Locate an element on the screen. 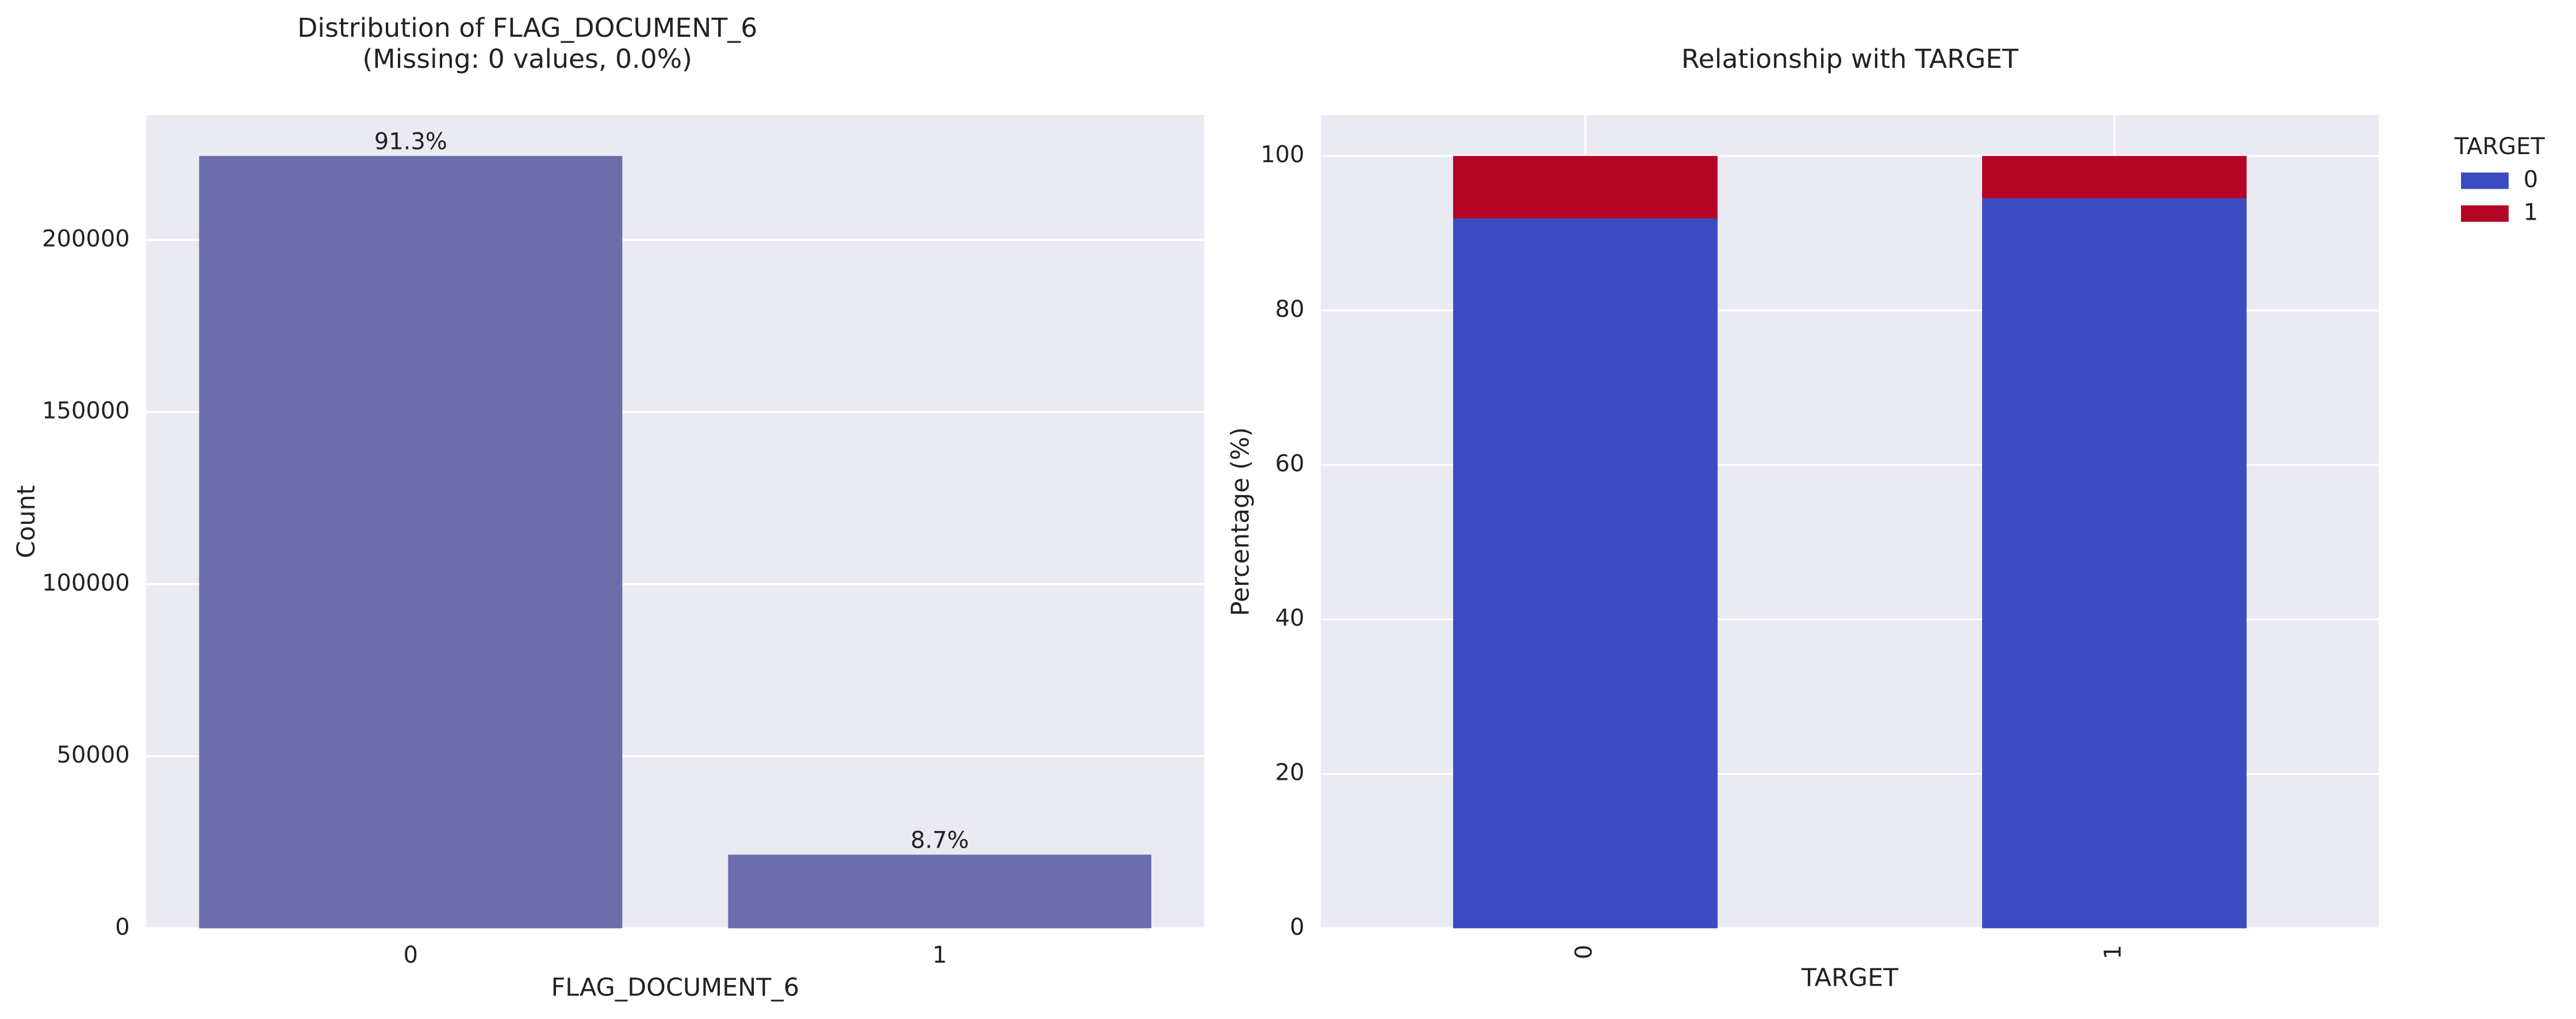 The image size is (2576, 1019). data-label: 8.7% is located at coordinates (939, 840).